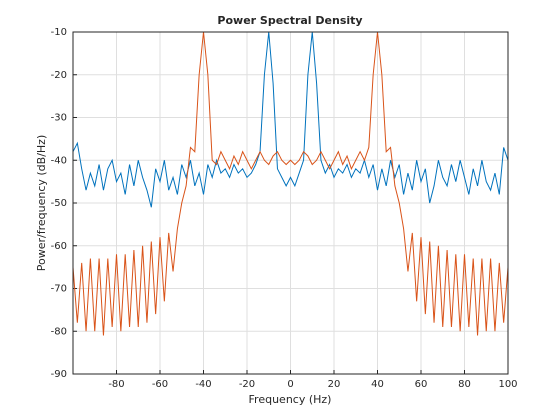  Describe the element at coordinates (41, 203) in the screenshot. I see `y-axis-label: Power/frequency (dB/Hz)` at that location.